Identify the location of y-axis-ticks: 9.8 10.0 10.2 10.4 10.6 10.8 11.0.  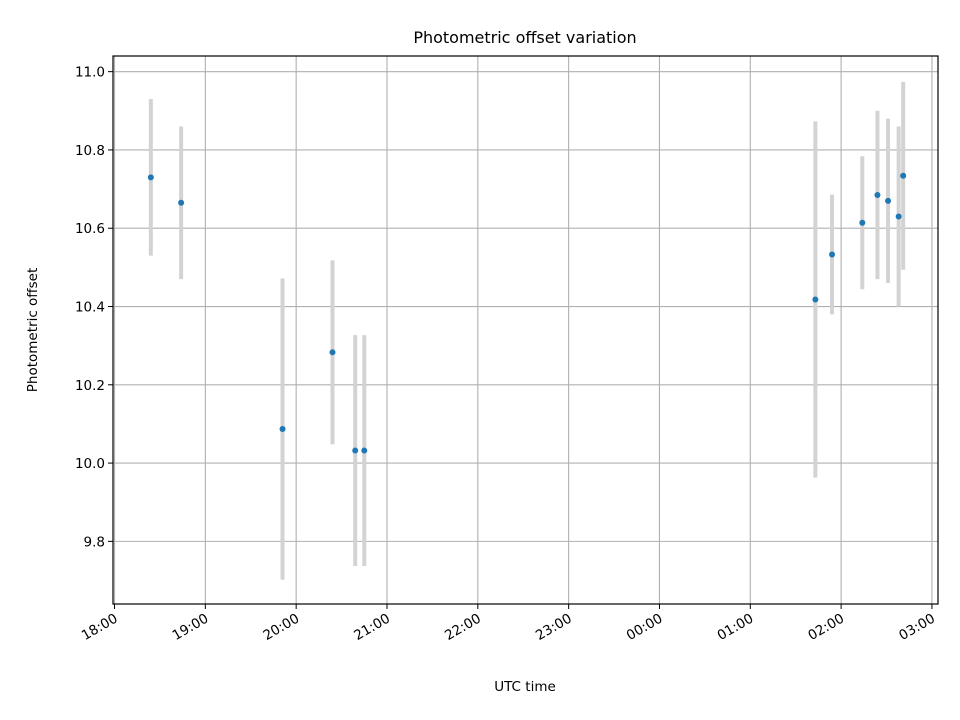
(94, 307).